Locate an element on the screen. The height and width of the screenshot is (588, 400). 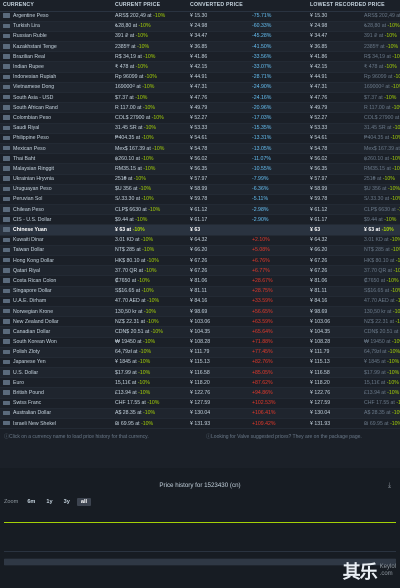
currency-cell: Australian Dollar is located at coordinates (56, 414).